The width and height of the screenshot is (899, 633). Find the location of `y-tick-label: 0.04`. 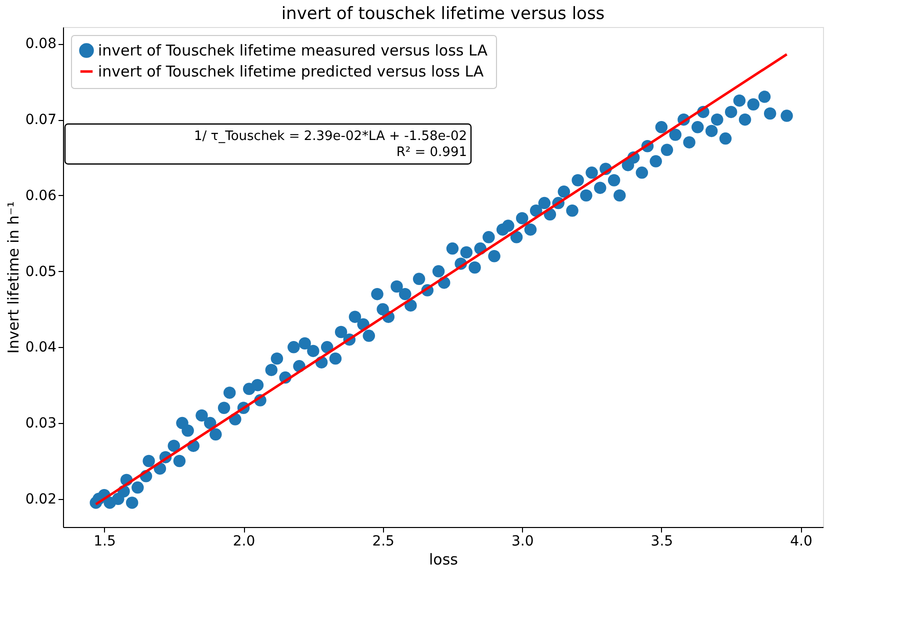

y-tick-label: 0.04 is located at coordinates (41, 348).